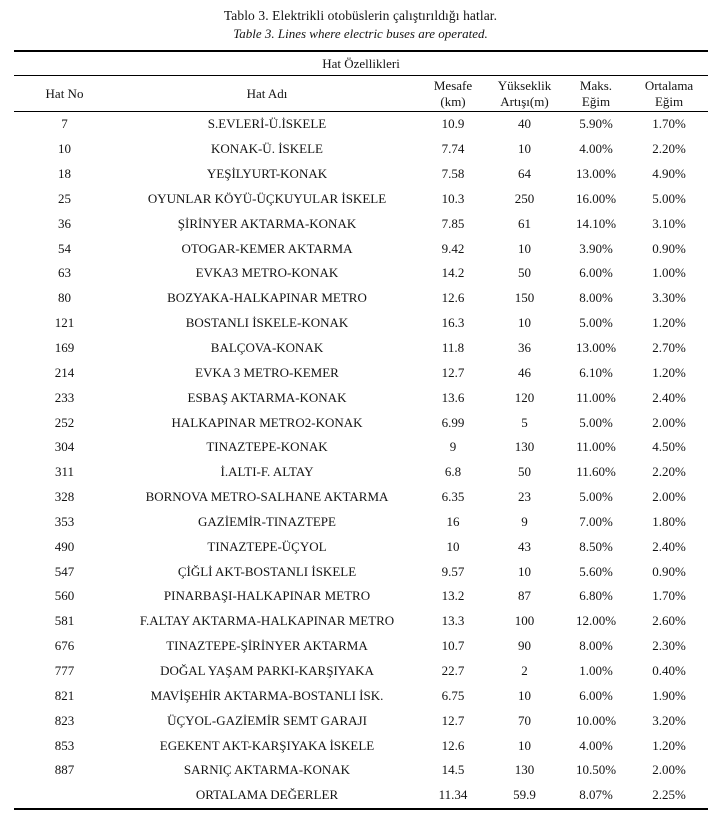  I want to click on table-cell: 16.00%, so click(596, 198).